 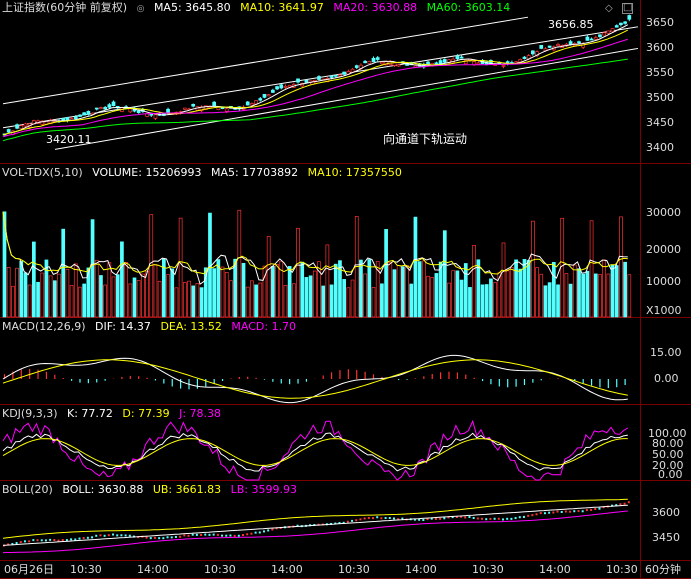 What do you see at coordinates (663, 569) in the screenshot?
I see `period-label: 60分钟` at bounding box center [663, 569].